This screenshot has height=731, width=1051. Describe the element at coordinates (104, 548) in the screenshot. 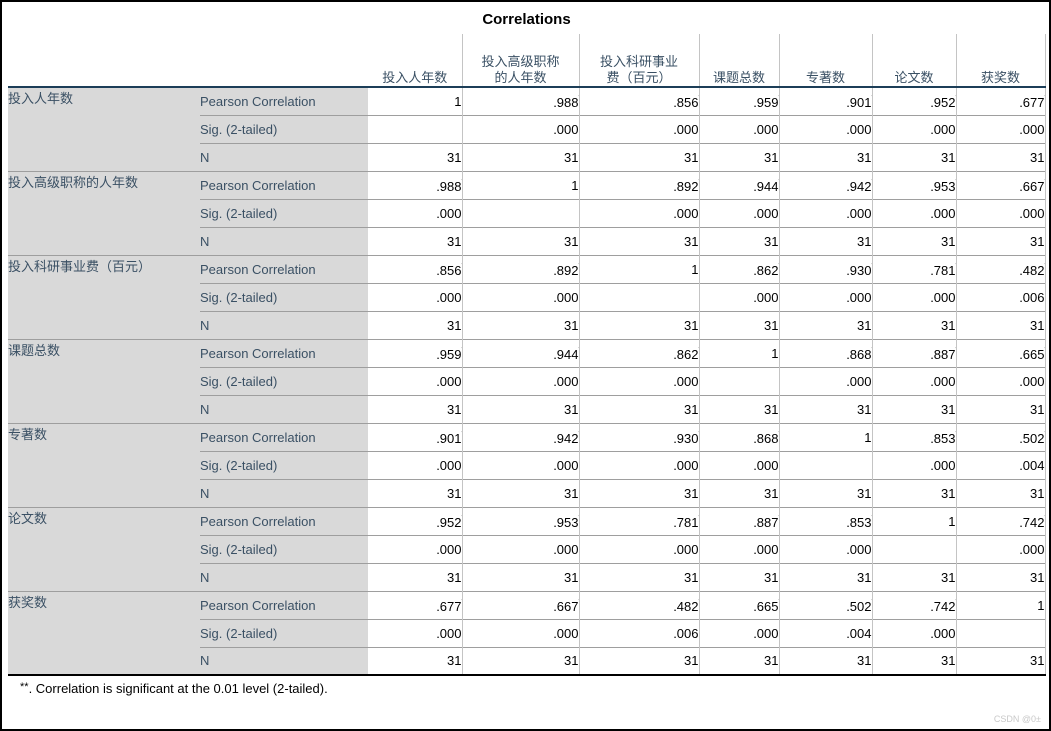

I see `variable-label: 论文数` at that location.